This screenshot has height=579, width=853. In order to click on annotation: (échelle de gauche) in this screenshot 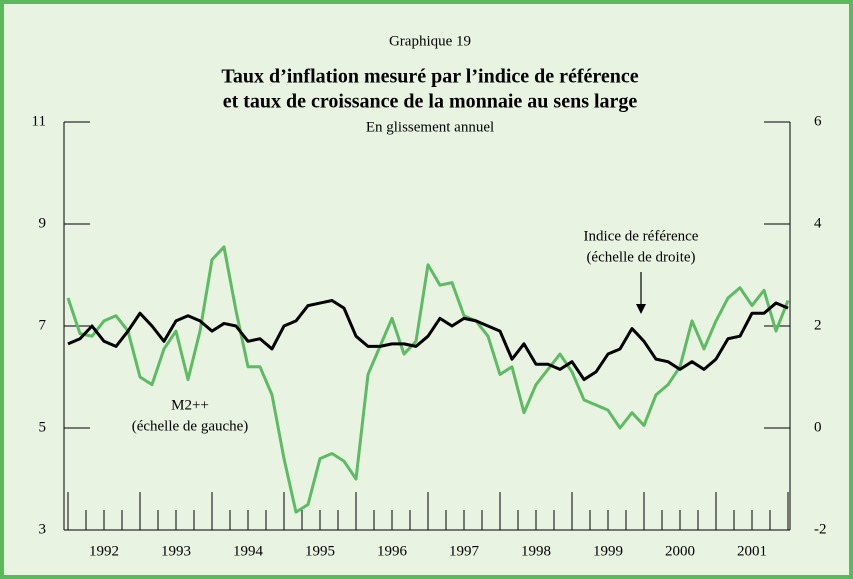, I will do `click(190, 426)`.